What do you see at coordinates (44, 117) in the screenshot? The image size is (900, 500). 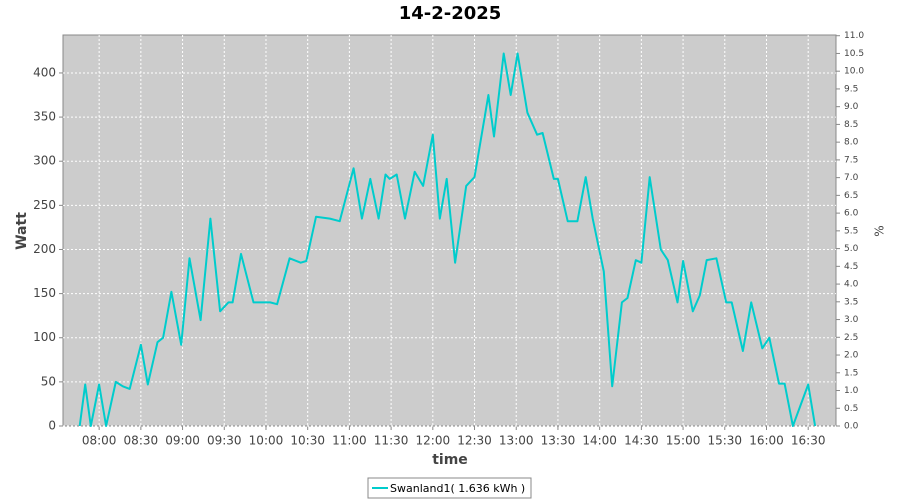 I see `y-tick-label: 350` at bounding box center [44, 117].